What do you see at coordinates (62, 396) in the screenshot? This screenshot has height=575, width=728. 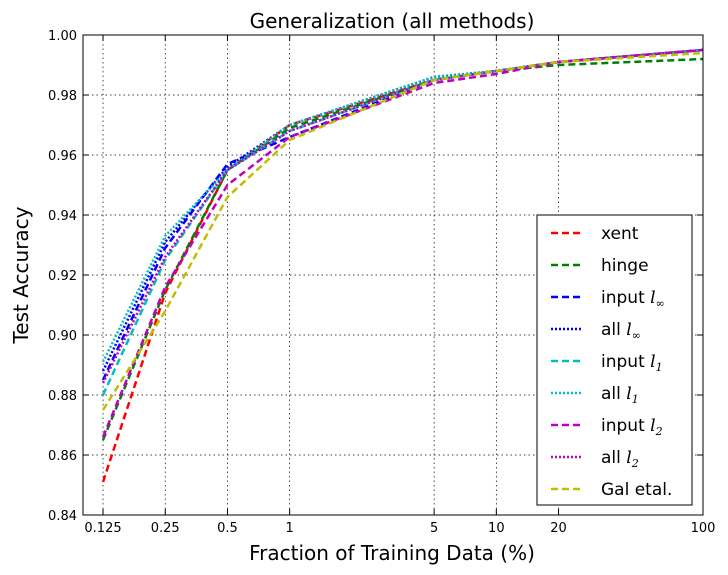 I see `y-tick-label: 0.88` at bounding box center [62, 396].